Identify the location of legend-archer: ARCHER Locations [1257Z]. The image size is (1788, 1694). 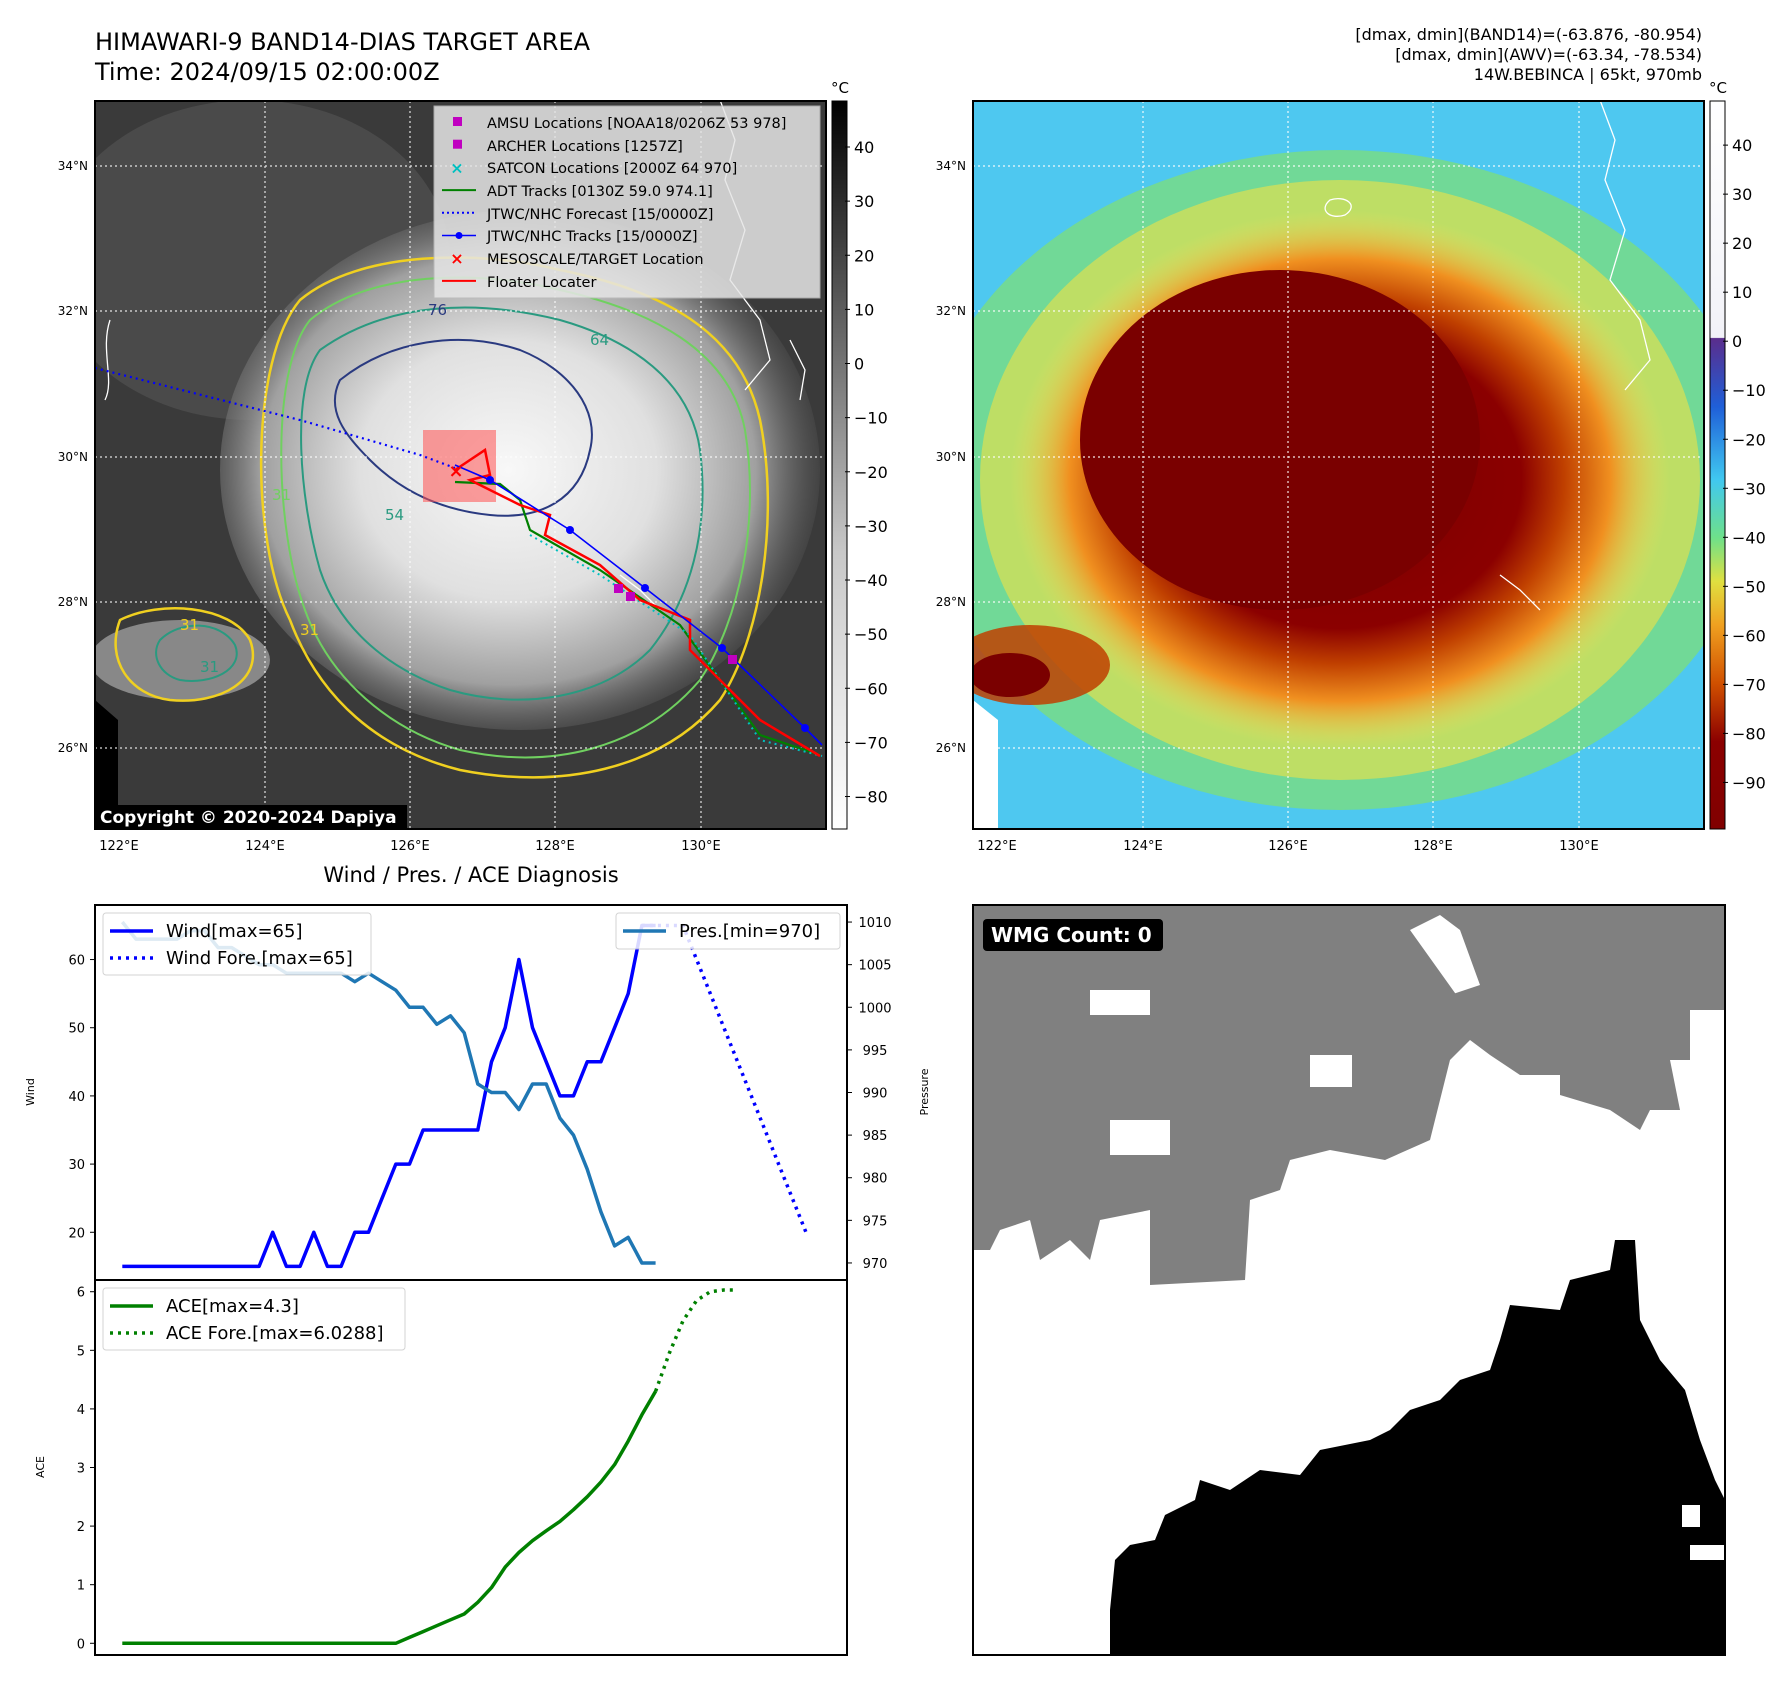
(585, 147).